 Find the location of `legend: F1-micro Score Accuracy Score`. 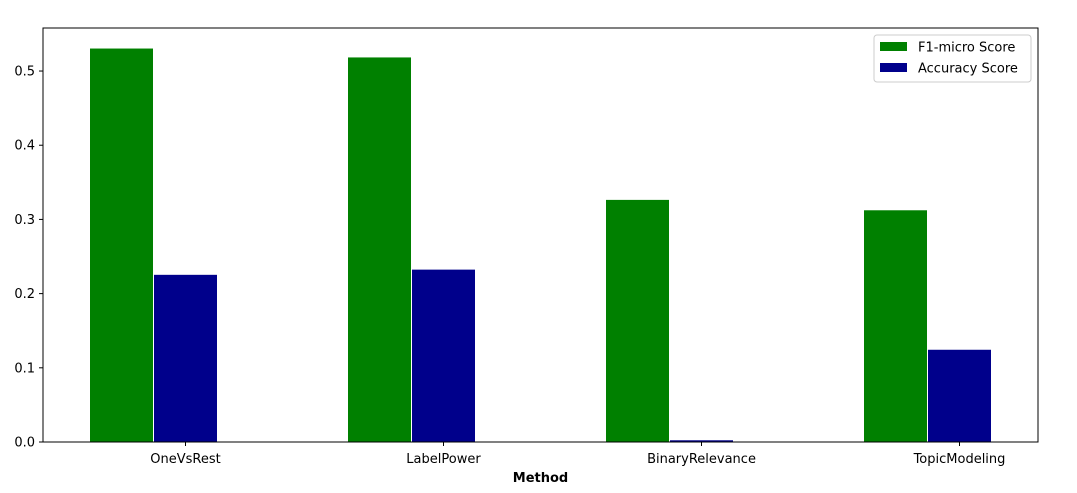

legend: F1-micro Score Accuracy Score is located at coordinates (952, 58).